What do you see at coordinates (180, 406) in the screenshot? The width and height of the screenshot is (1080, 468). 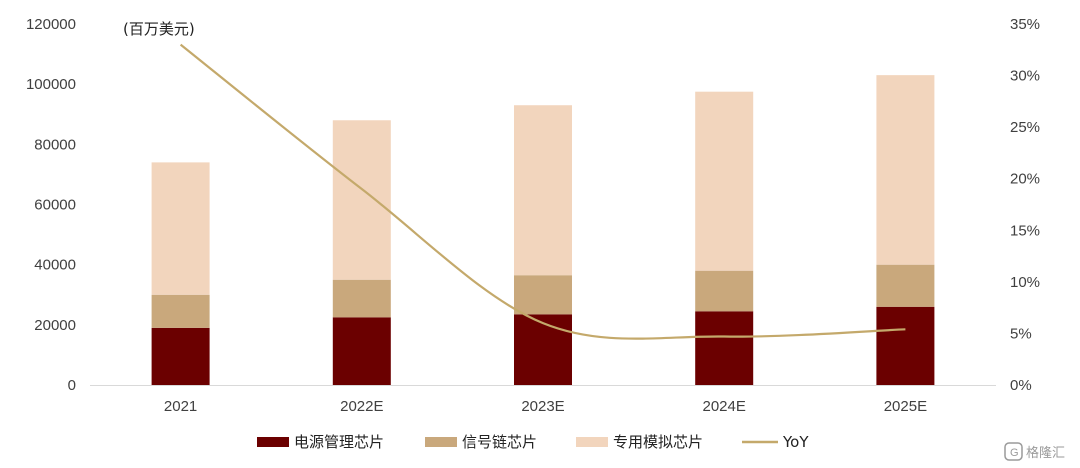 I see `x-tick-label: 2021` at bounding box center [180, 406].